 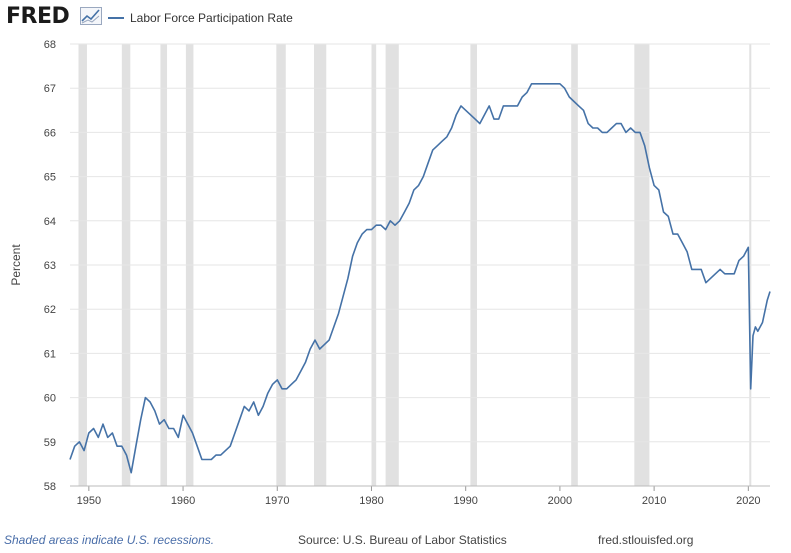 What do you see at coordinates (50, 266) in the screenshot?
I see `y-tick-label: 63` at bounding box center [50, 266].